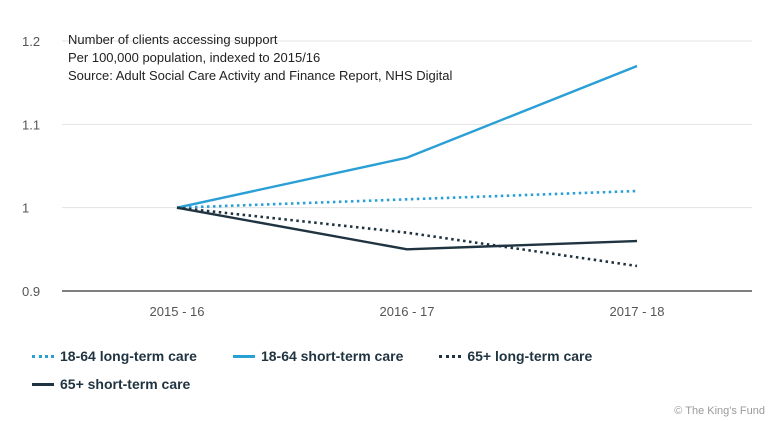 The height and width of the screenshot is (421, 771). I want to click on legend-item: 18-64 short-term care, so click(318, 356).